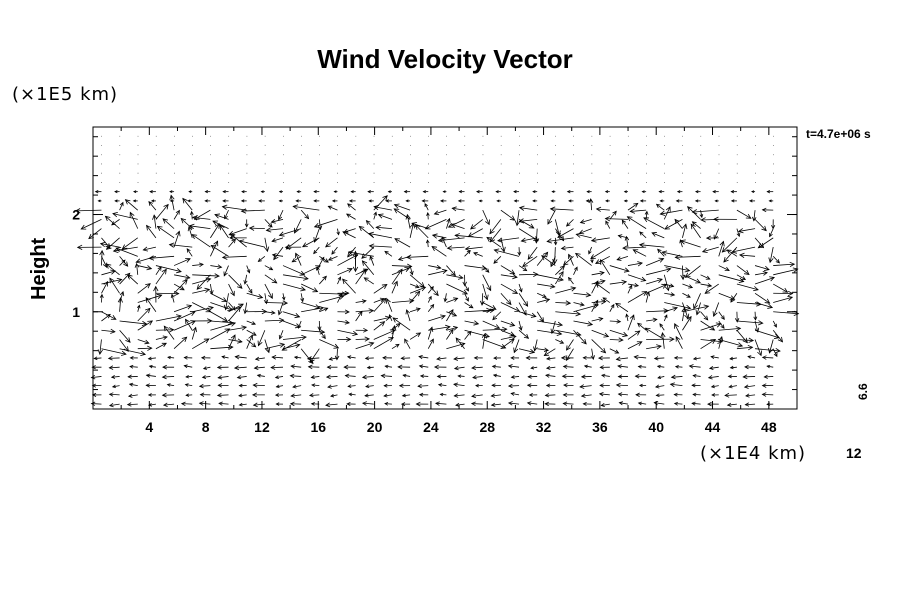 Image resolution: width=900 pixels, height=600 pixels. I want to click on x-tick-label: 36, so click(600, 427).